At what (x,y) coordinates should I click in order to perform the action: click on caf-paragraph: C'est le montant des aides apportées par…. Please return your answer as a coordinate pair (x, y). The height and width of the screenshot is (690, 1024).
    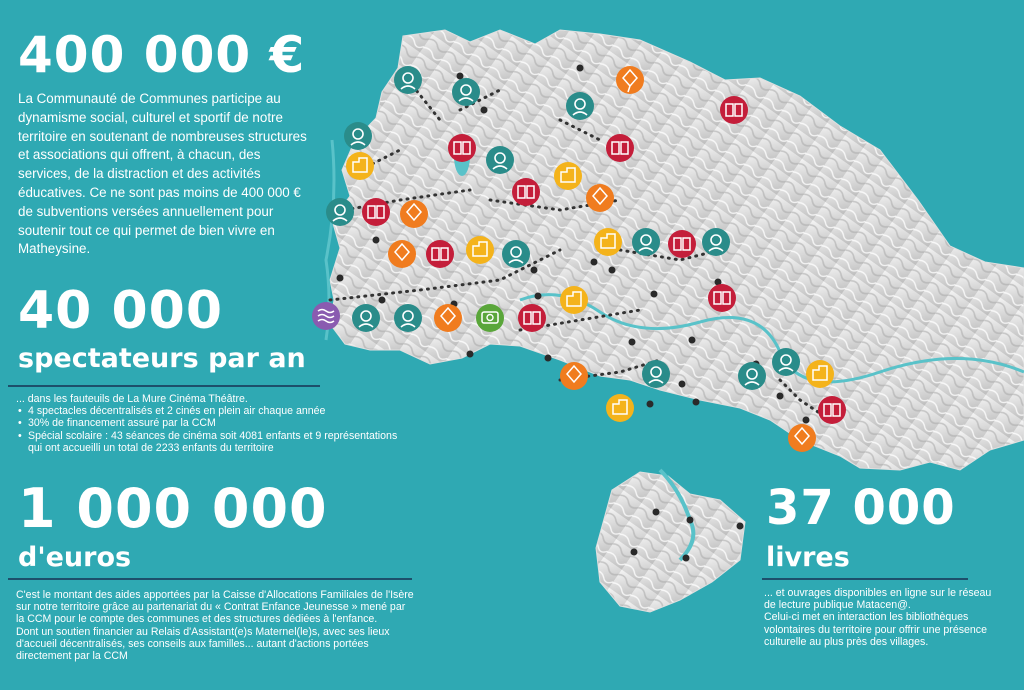
    Looking at the image, I should click on (215, 607).